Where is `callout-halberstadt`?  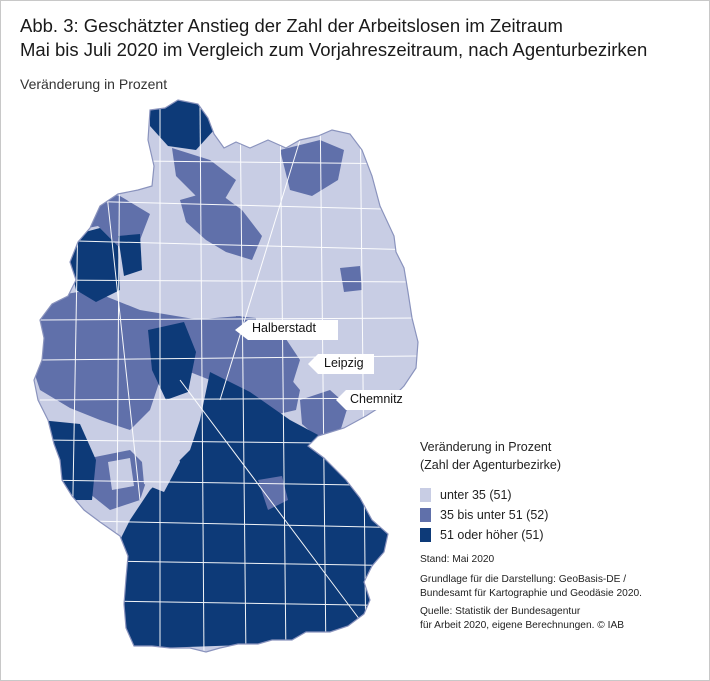 callout-halberstadt is located at coordinates (286, 330).